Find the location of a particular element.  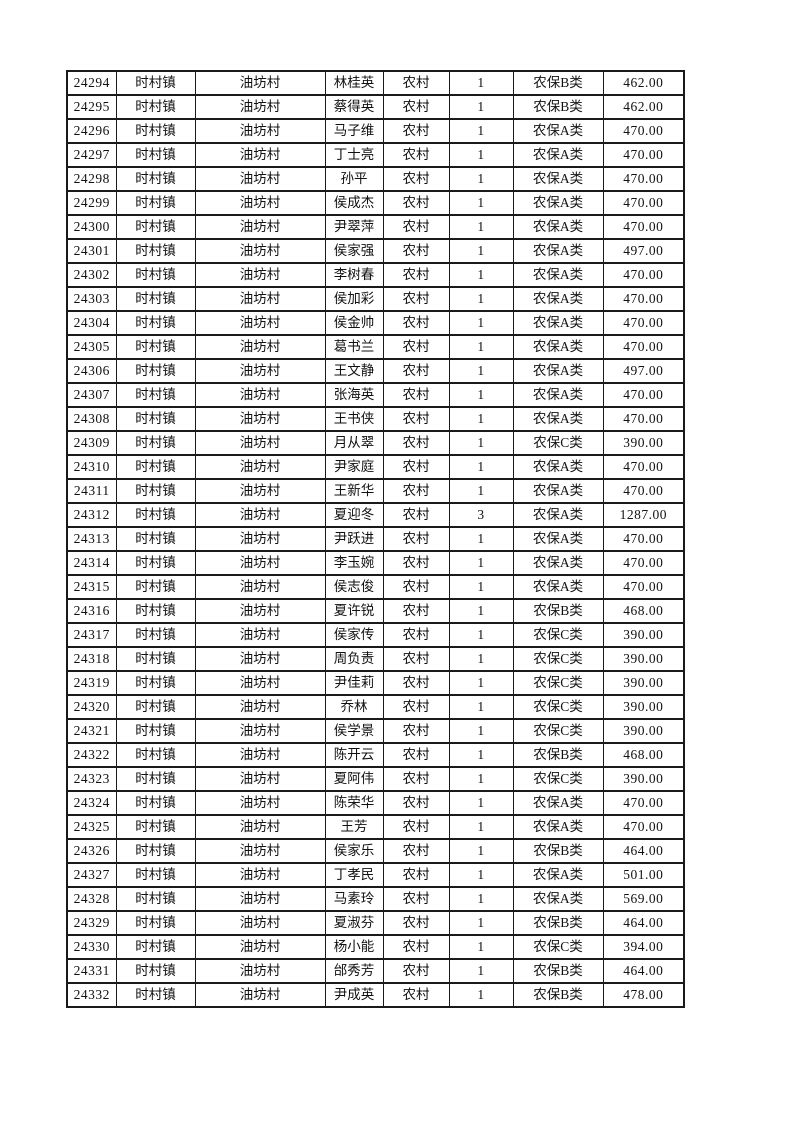

cell-record-id: 24301 is located at coordinates (91, 251).